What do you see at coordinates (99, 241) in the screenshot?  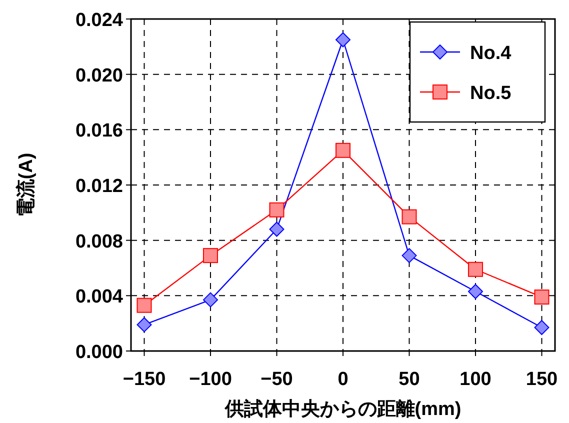 I see `y-tick-label: 0.008` at bounding box center [99, 241].